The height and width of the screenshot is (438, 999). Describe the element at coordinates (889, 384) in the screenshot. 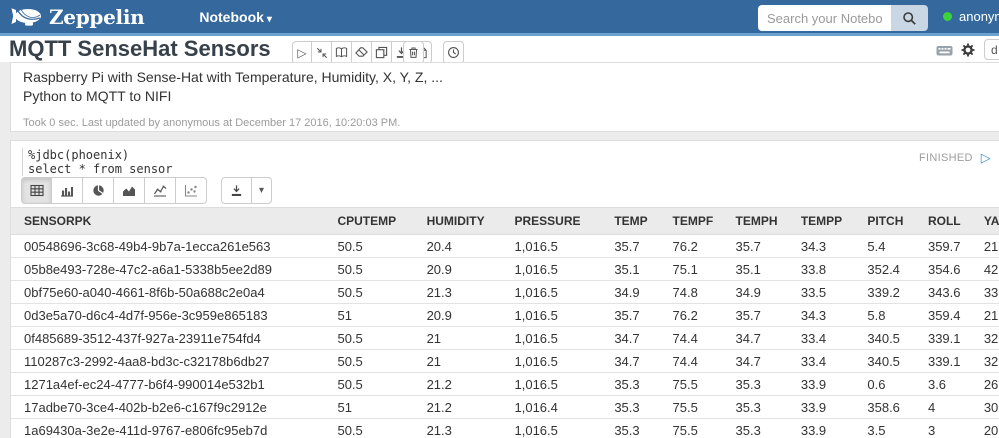

I see `table-cell: 0.6` at that location.